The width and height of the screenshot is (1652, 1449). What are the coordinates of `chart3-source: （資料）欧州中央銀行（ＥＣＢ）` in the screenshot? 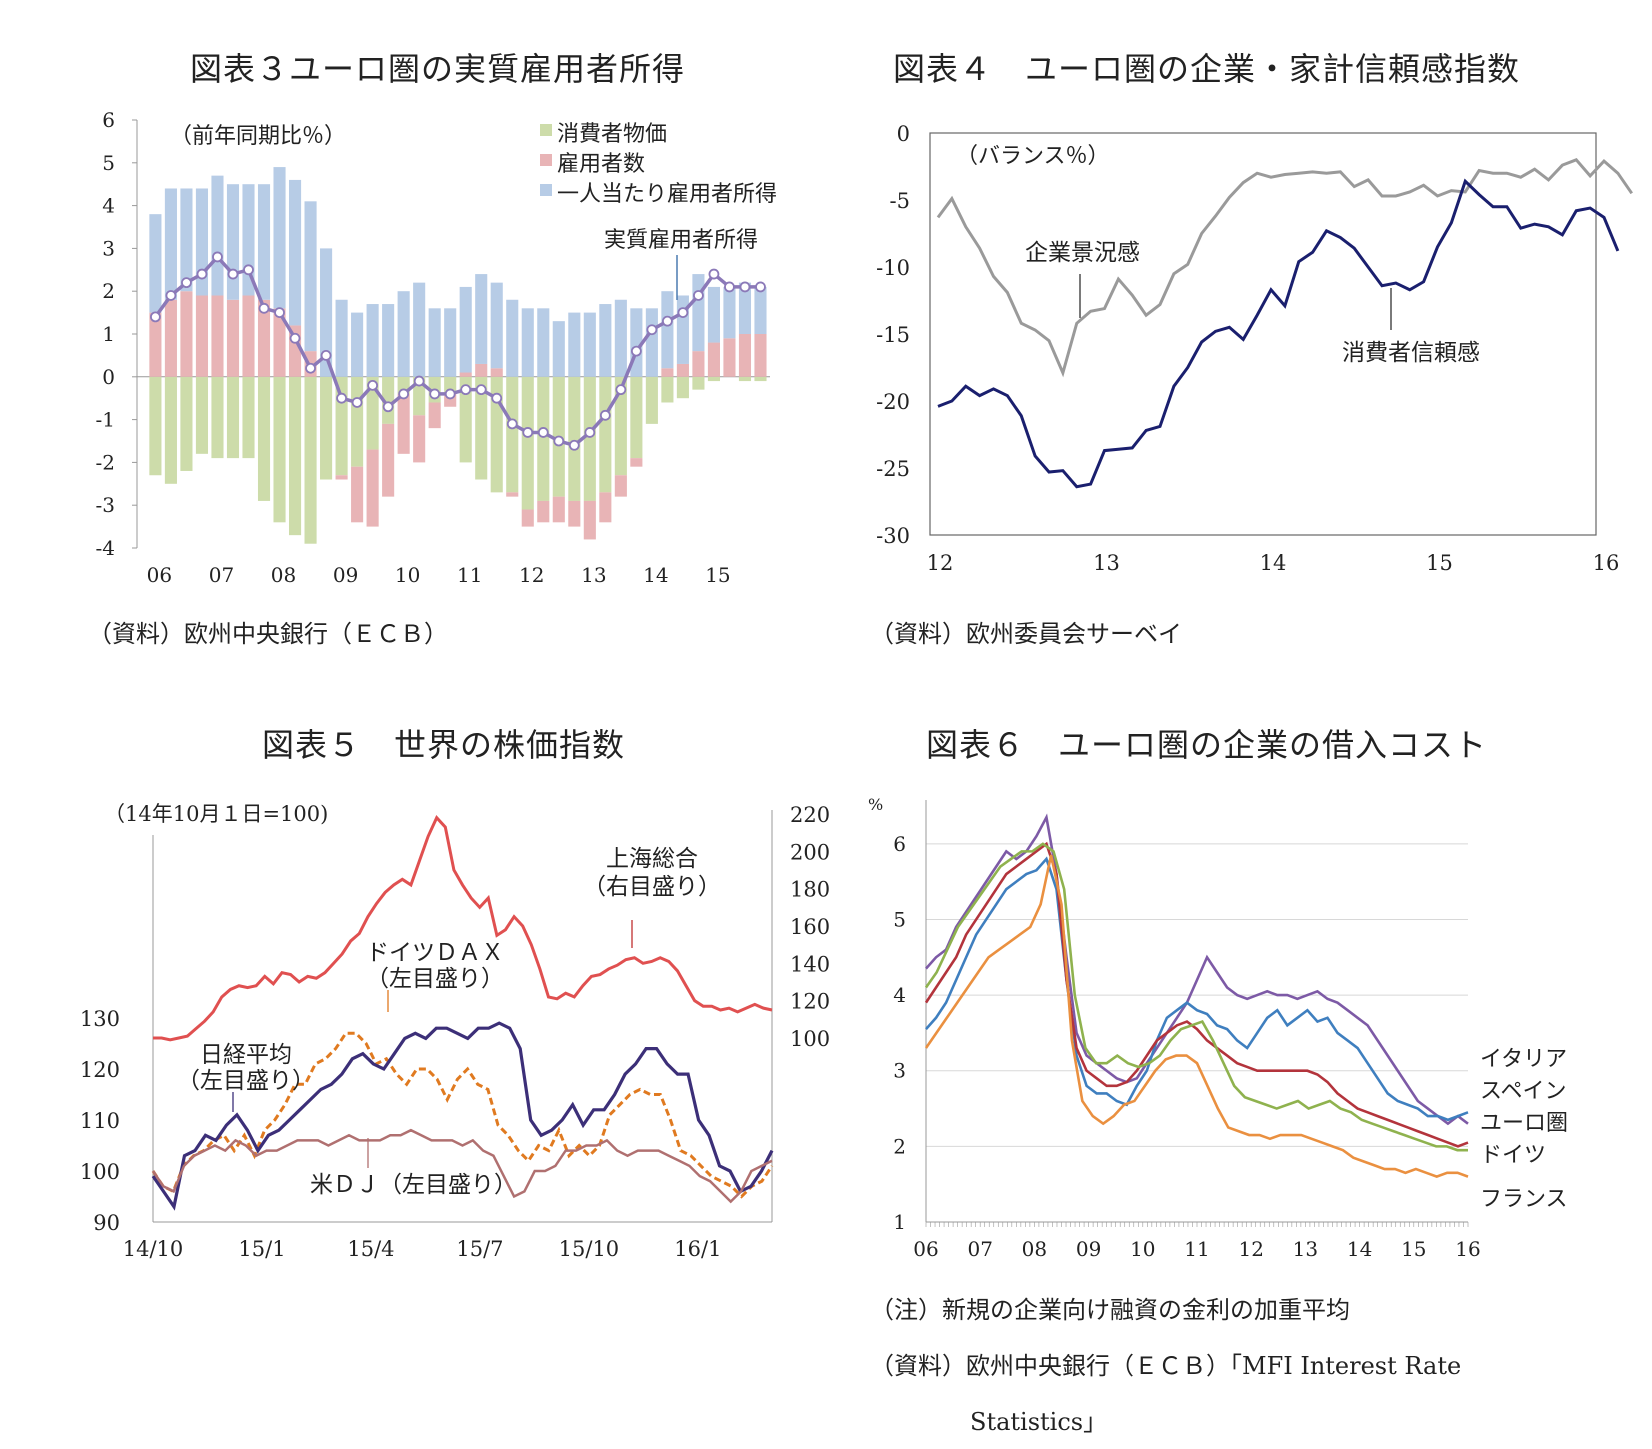 It's located at (268, 634).